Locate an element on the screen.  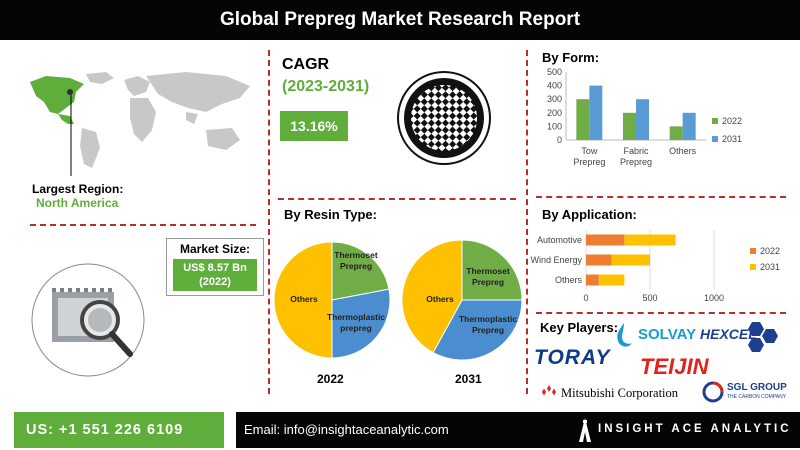
x-tick-label: 1000 is located at coordinates (714, 298).